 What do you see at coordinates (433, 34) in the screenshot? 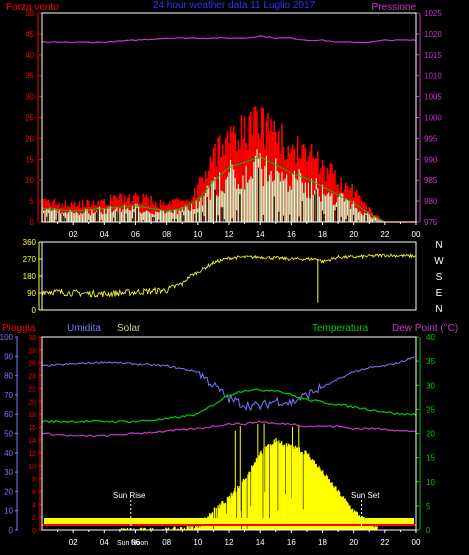
I see `pressure-tick-label: 1020` at bounding box center [433, 34].